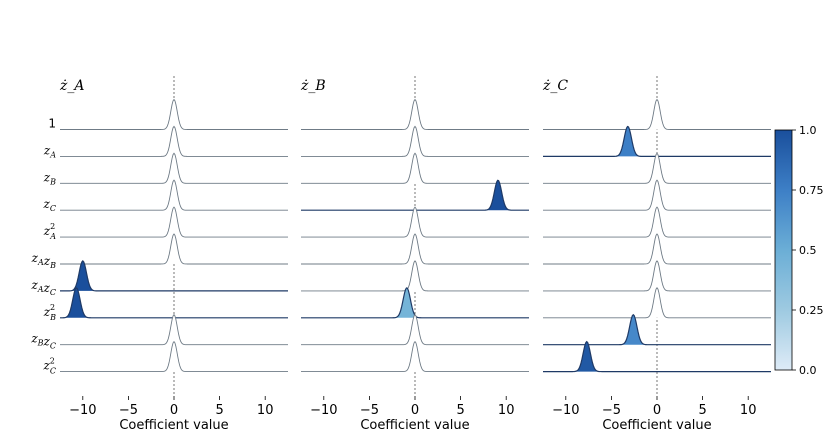 The height and width of the screenshot is (436, 831). What do you see at coordinates (52, 124) in the screenshot?
I see `row-label-1: 1` at bounding box center [52, 124].